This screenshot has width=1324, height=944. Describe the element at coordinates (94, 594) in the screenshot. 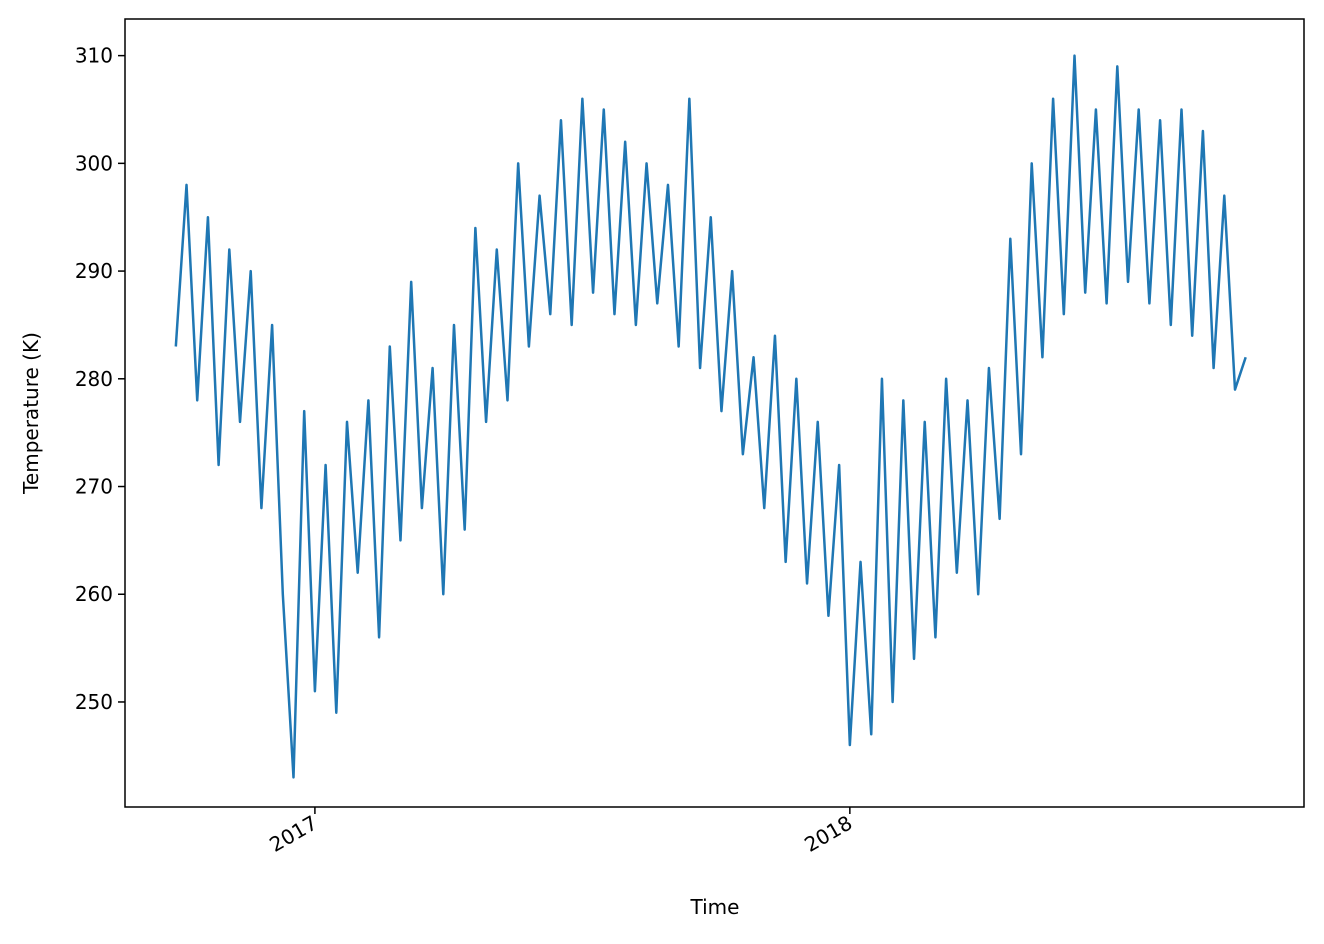

I see `y-tick-label: 260` at that location.